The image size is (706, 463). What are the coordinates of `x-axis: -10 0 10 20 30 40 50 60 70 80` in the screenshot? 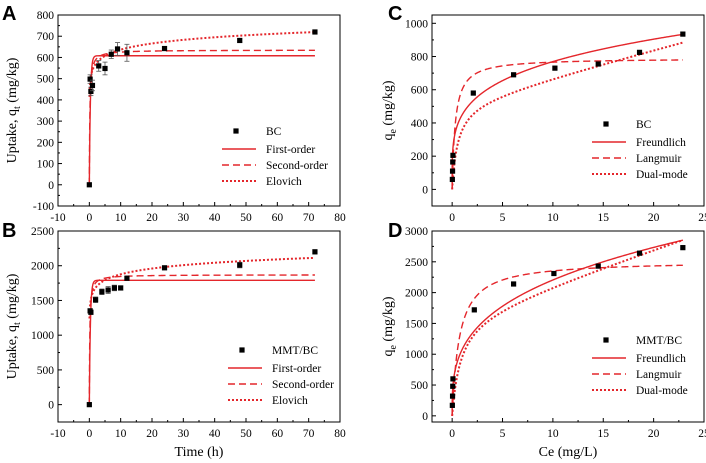 It's located at (198, 429).